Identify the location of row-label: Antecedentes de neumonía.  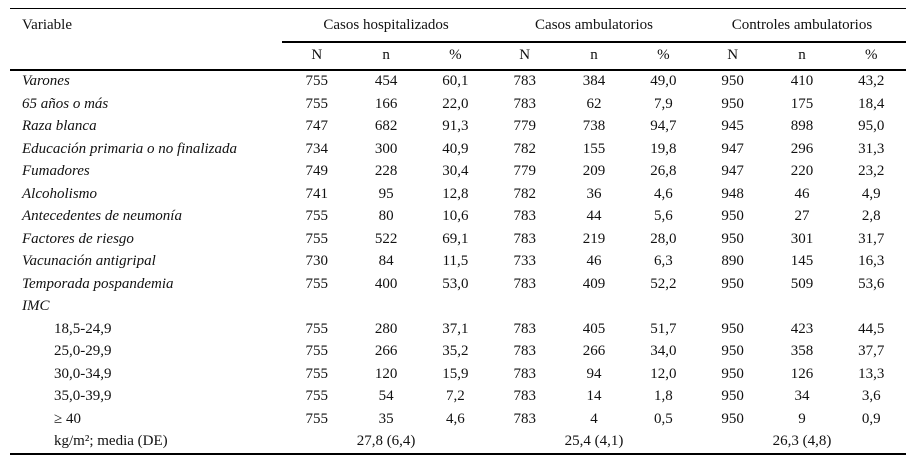
(102, 216).